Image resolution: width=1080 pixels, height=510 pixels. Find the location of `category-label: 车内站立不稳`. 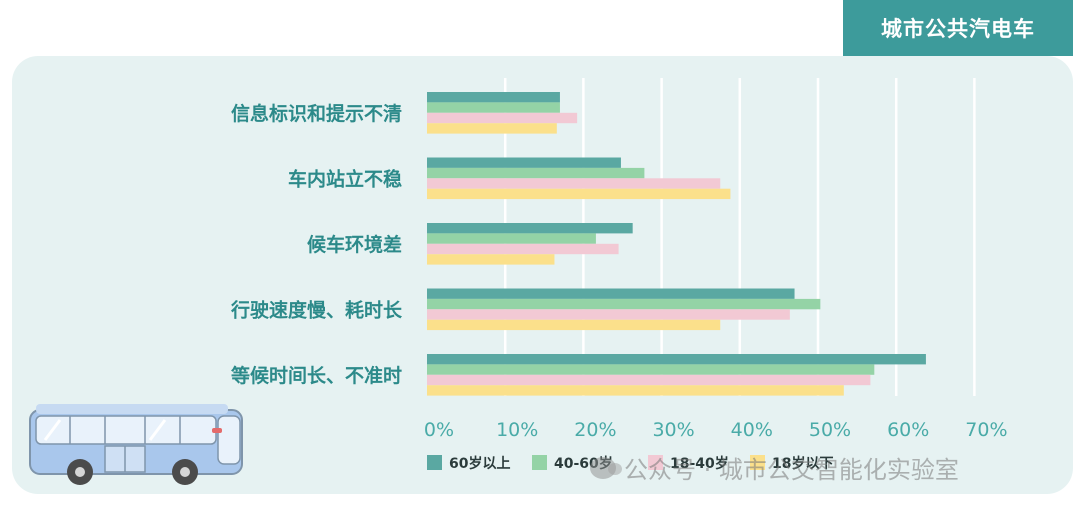

category-label: 车内站立不稳 is located at coordinates (345, 178).